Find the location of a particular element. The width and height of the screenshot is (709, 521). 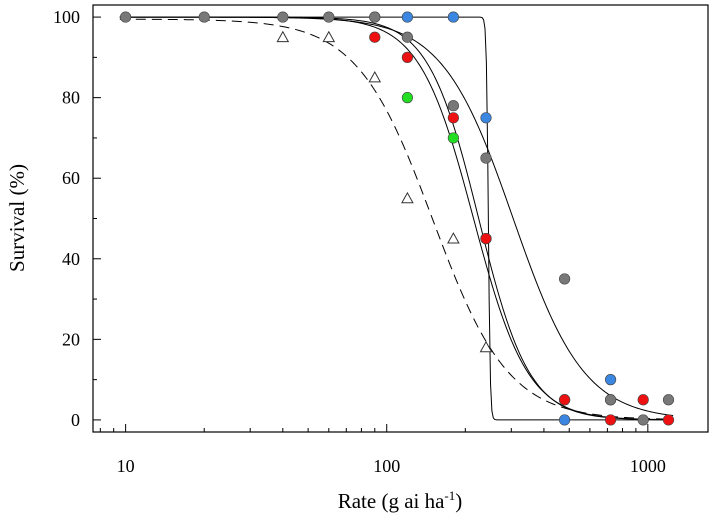

y-tick-label: 40 is located at coordinates (71, 259).